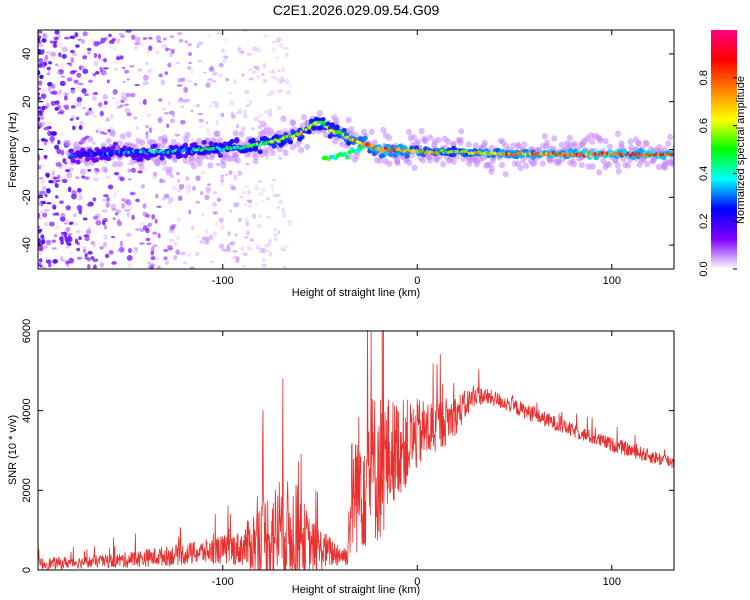 The width and height of the screenshot is (750, 600). What do you see at coordinates (672, 155) in the screenshot?
I see `ridge-core` at bounding box center [672, 155].